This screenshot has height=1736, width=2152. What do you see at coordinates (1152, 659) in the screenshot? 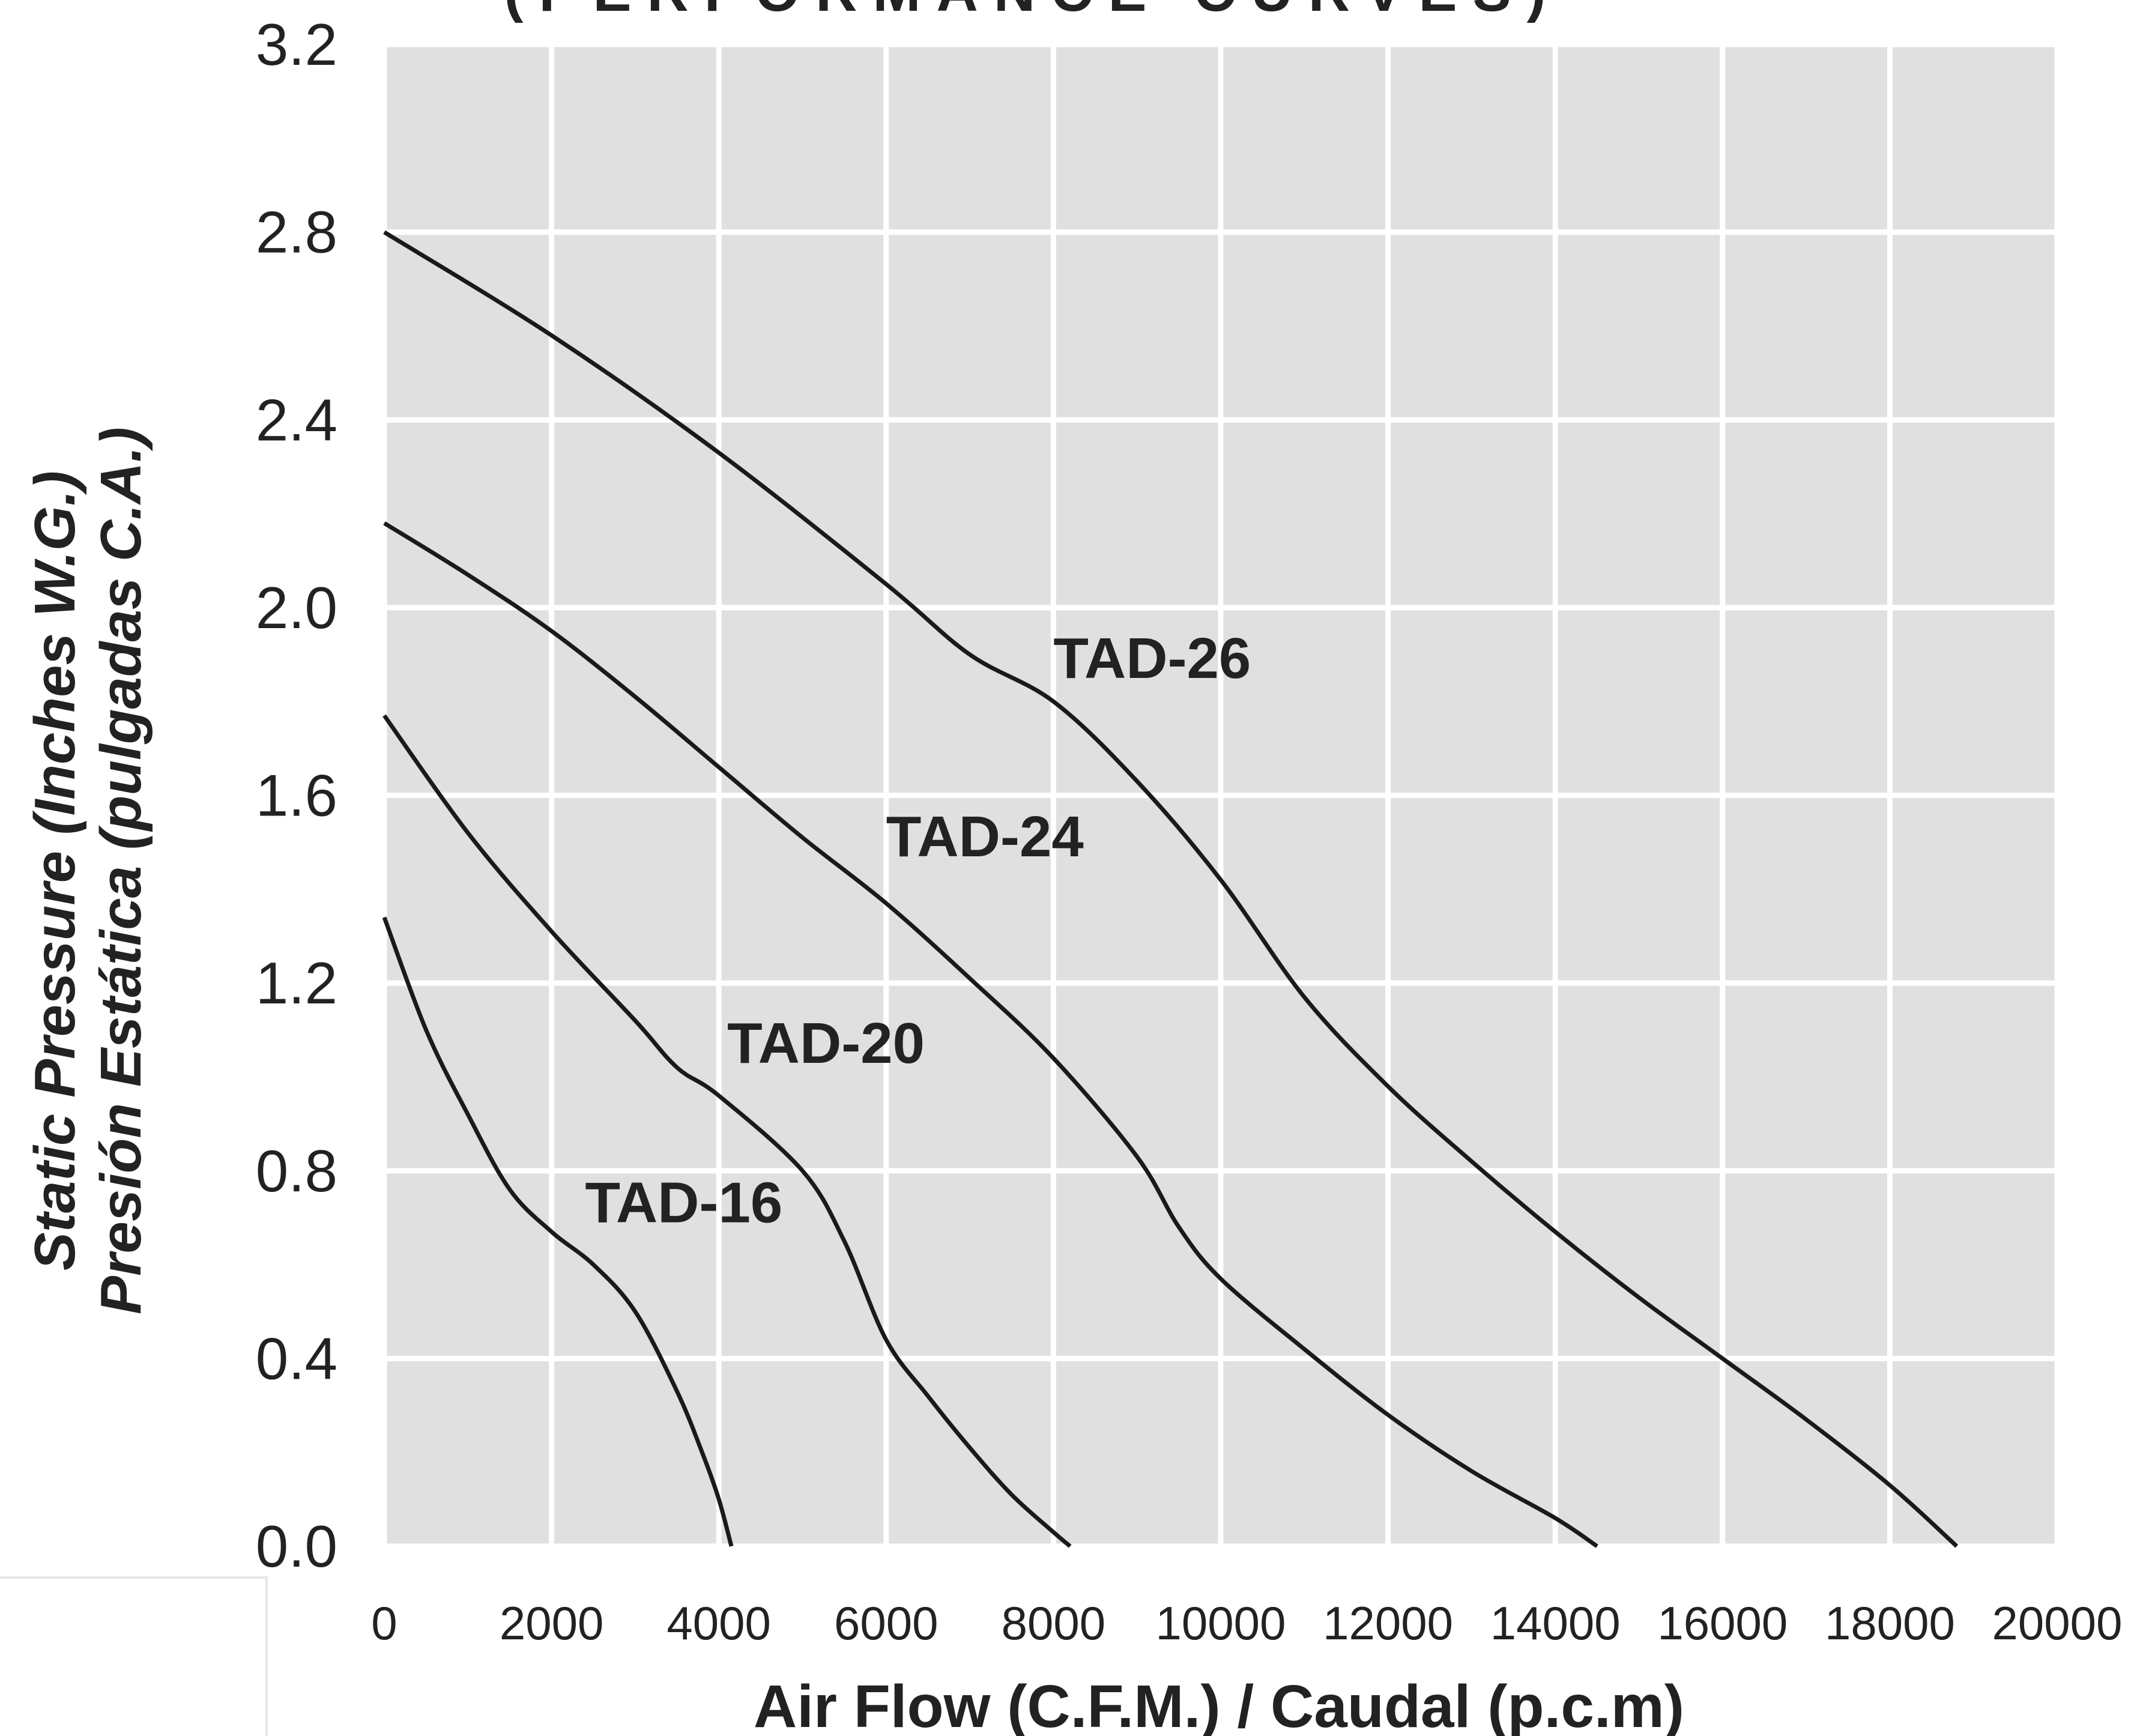
I see `series-label-tad-26: TAD-26` at bounding box center [1152, 659].